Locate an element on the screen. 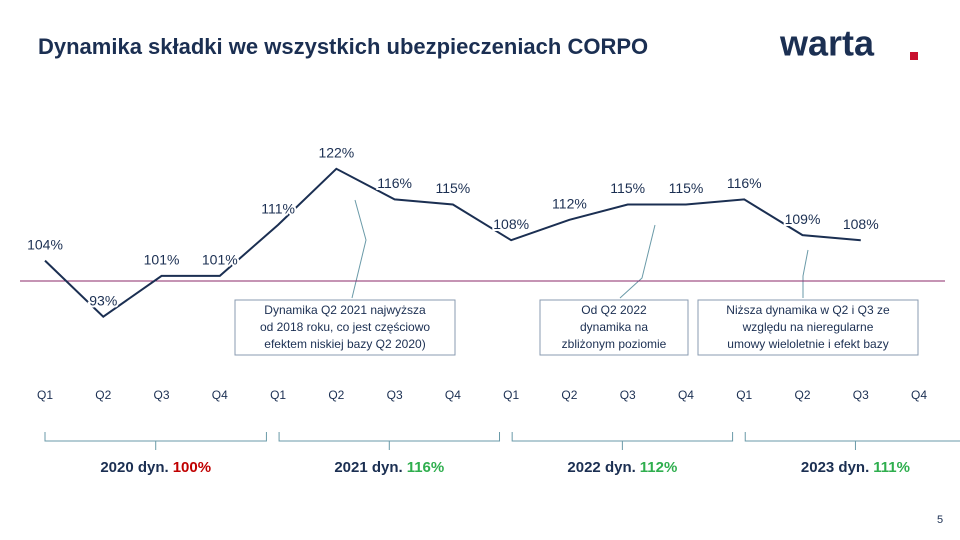  data-label: 112% is located at coordinates (569, 204).